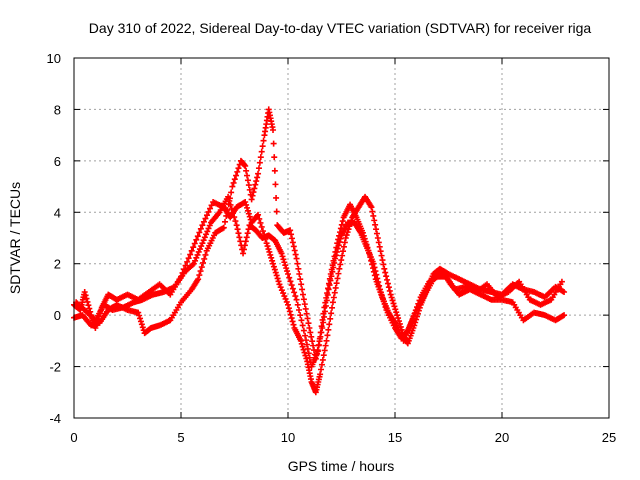 Image resolution: width=640 pixels, height=480 pixels. What do you see at coordinates (57, 109) in the screenshot?
I see `y-tick-label: 8` at bounding box center [57, 109].